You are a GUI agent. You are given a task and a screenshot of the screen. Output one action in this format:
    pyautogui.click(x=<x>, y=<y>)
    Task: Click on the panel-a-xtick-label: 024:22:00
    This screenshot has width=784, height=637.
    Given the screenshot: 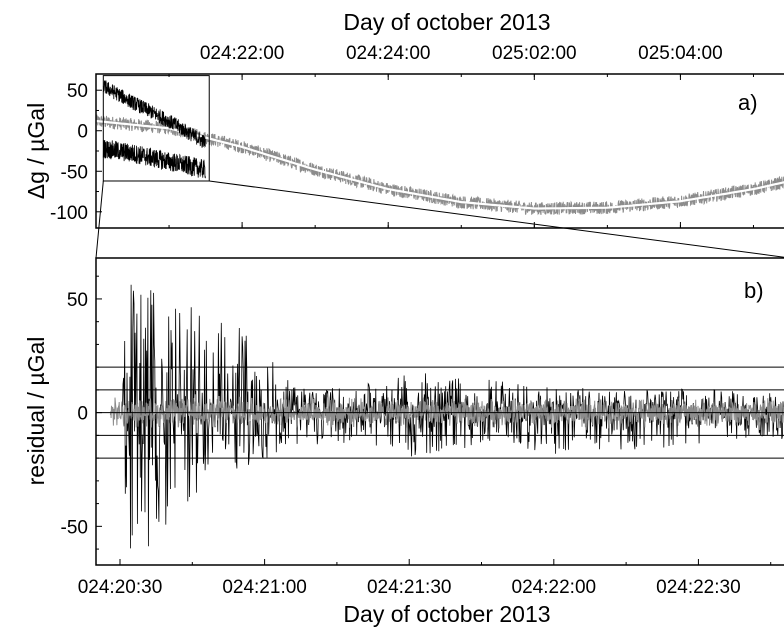 What is the action you would take?
    pyautogui.click(x=242, y=53)
    